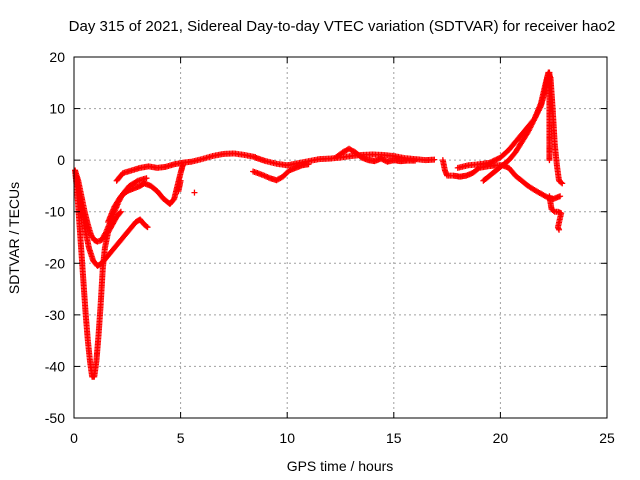 This screenshot has height=480, width=640. Describe the element at coordinates (394, 438) in the screenshot. I see `x-tick-label: 15` at that location.